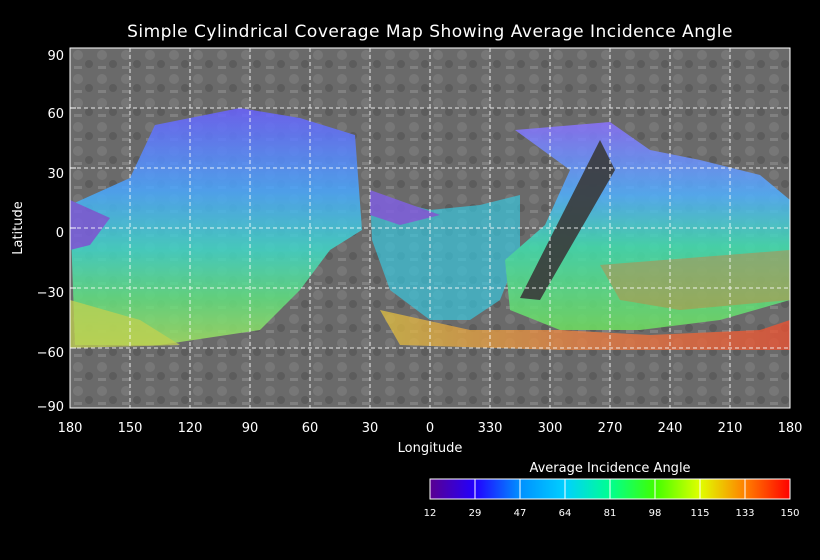  I want to click on y-tick-label: 30, so click(55, 174).